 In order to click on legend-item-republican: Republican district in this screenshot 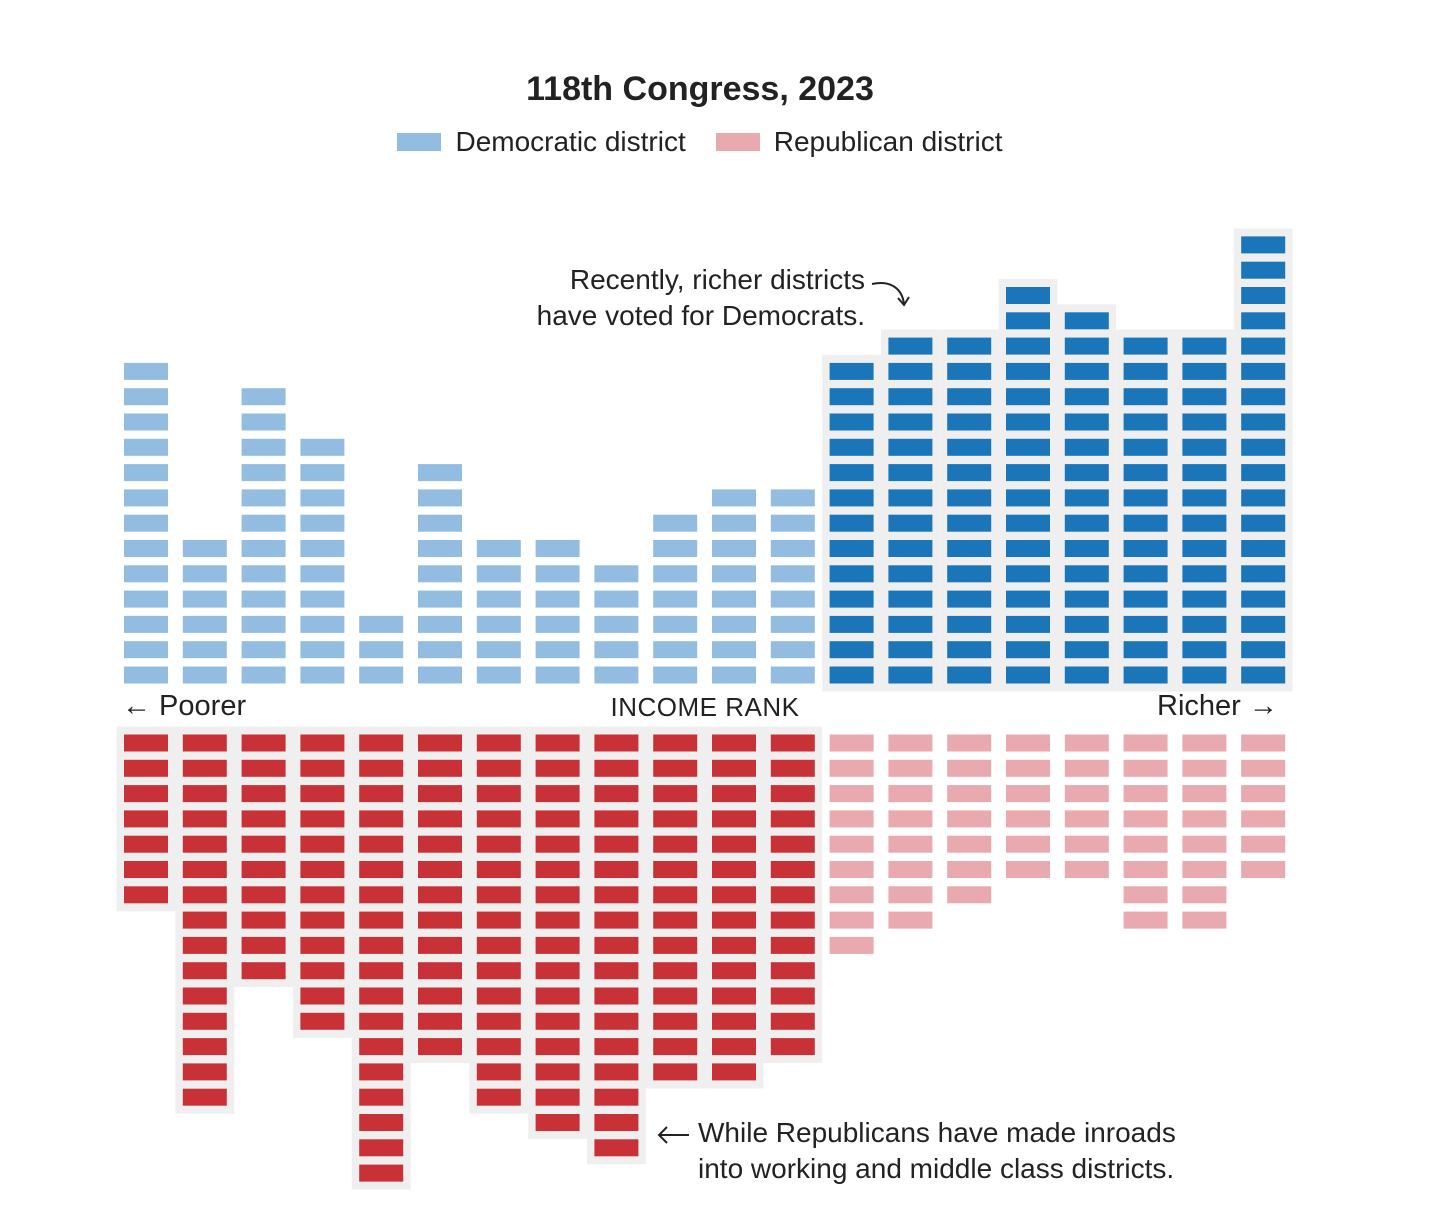, I will do `click(859, 142)`.